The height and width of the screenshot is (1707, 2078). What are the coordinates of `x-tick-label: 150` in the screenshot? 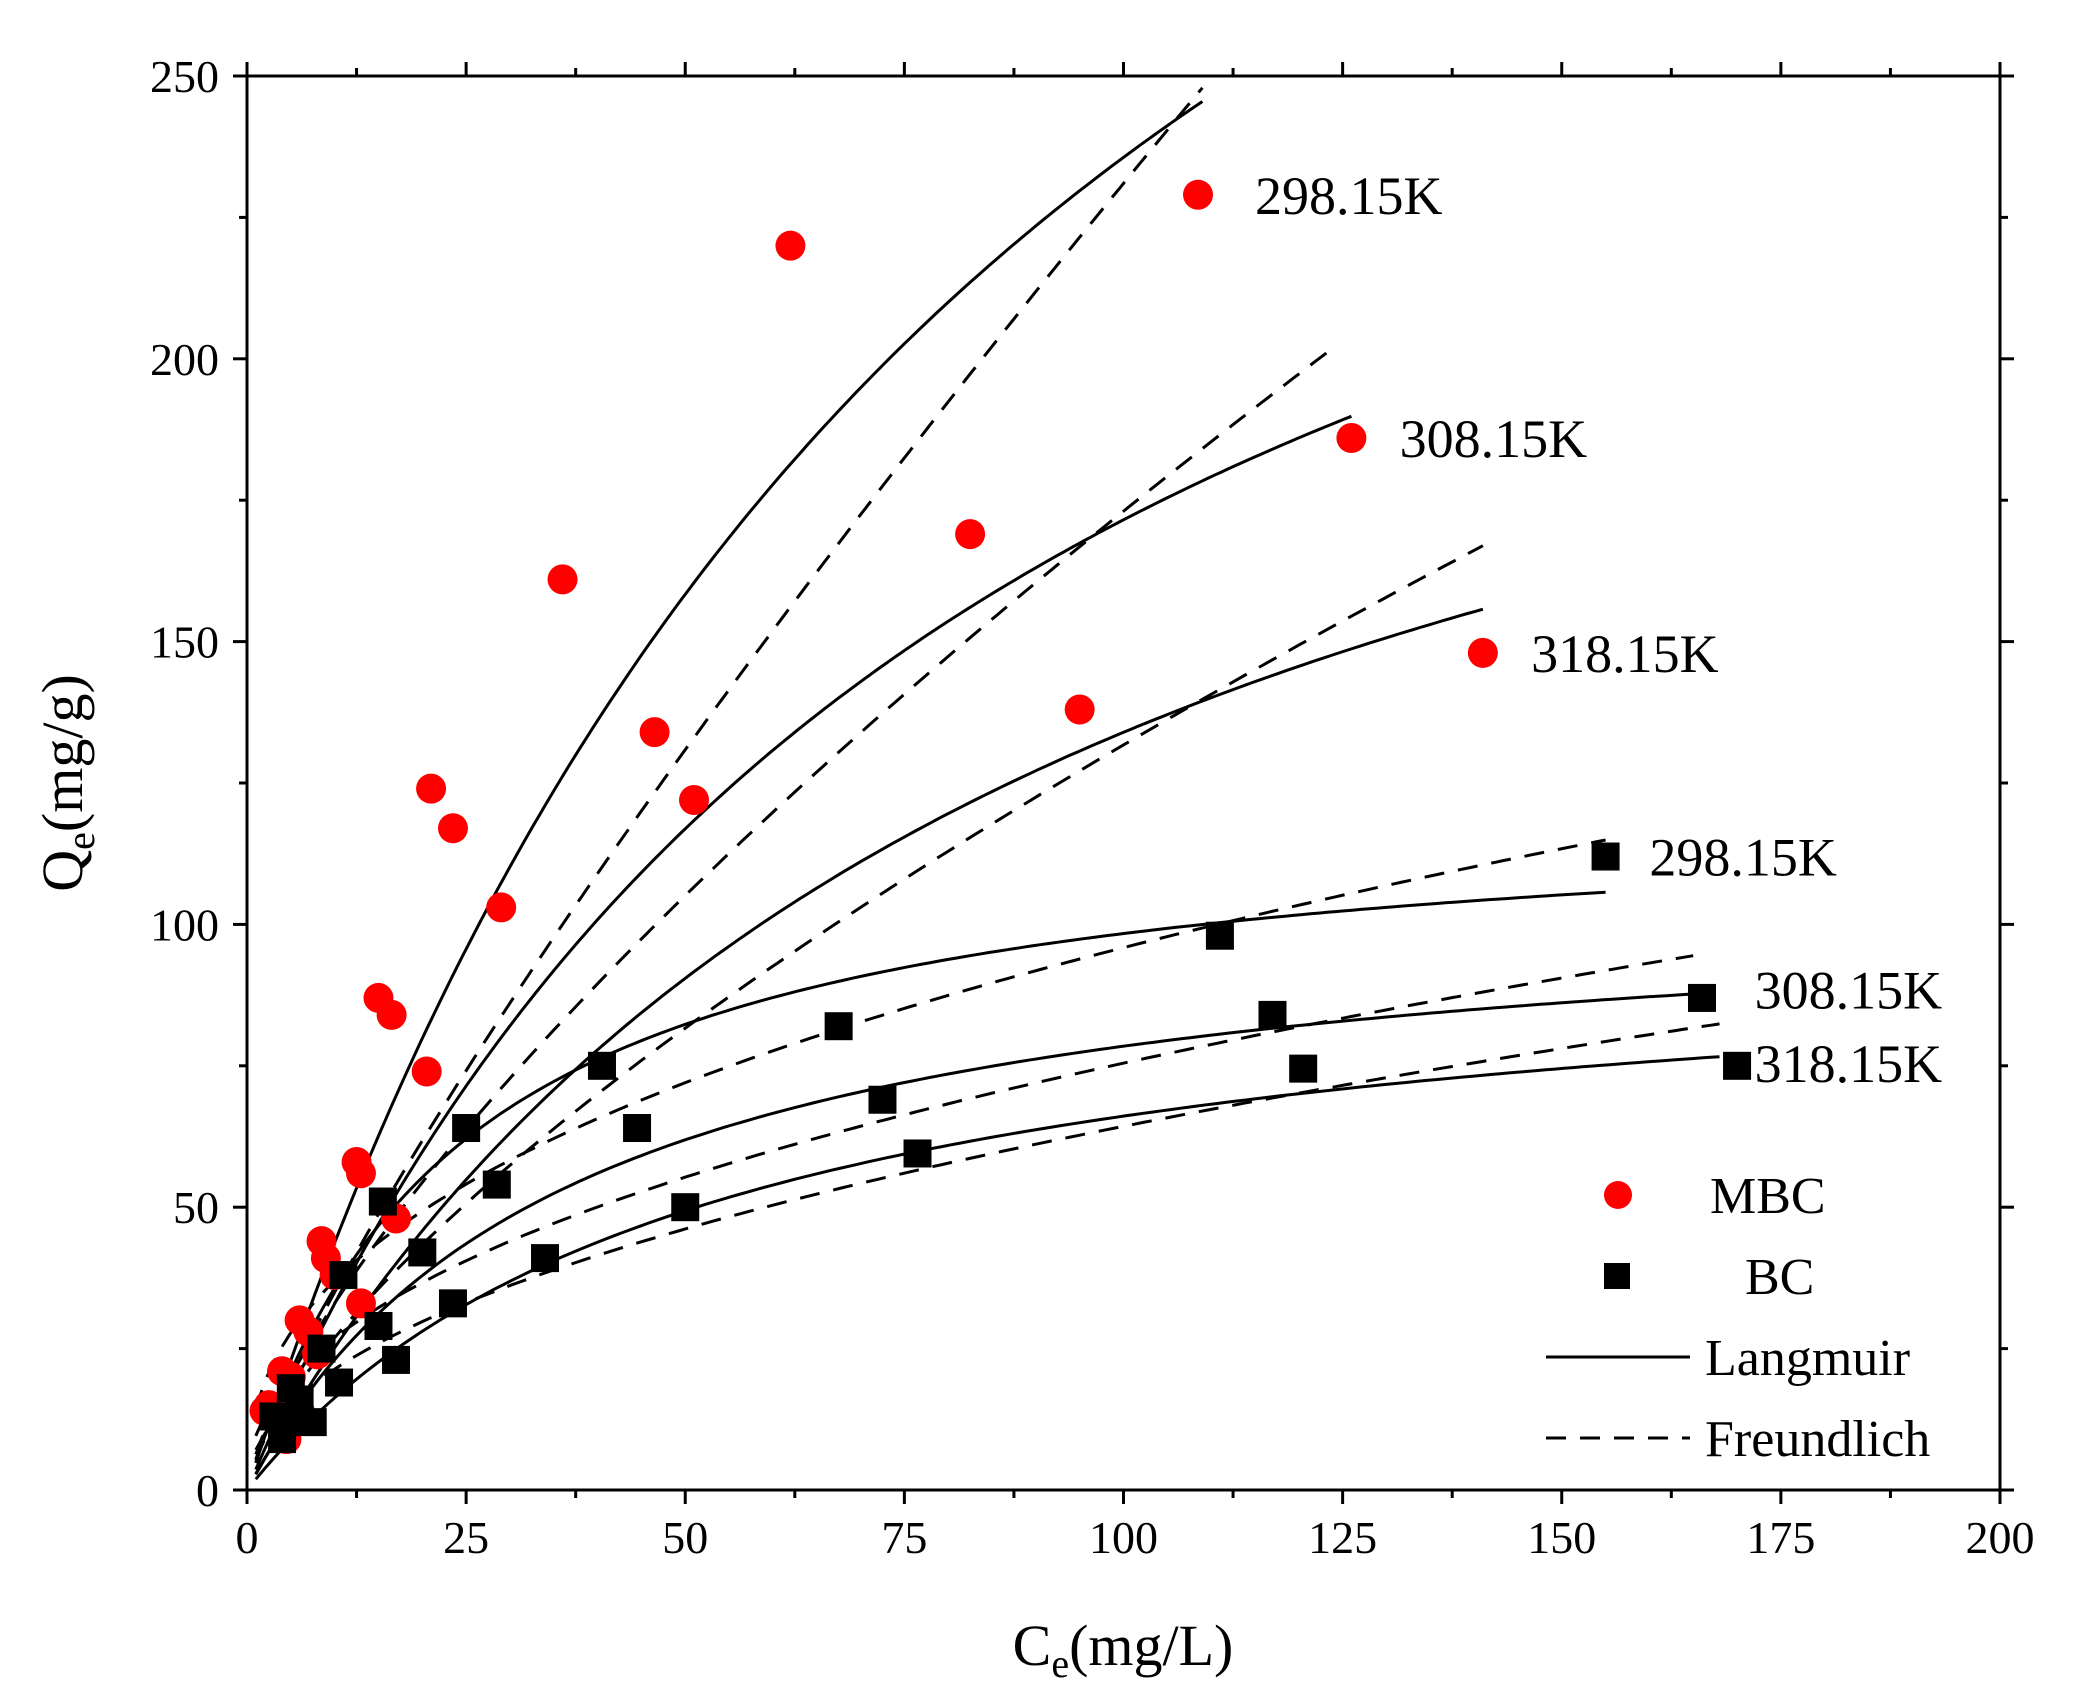 It's located at (1561, 1537).